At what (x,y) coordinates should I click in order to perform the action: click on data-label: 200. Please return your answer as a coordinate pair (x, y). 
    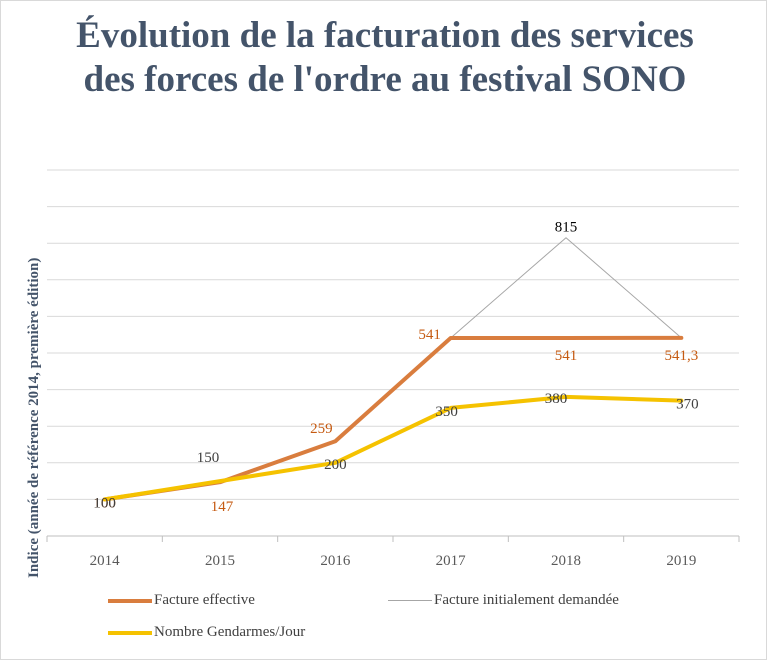
    Looking at the image, I should click on (335, 465).